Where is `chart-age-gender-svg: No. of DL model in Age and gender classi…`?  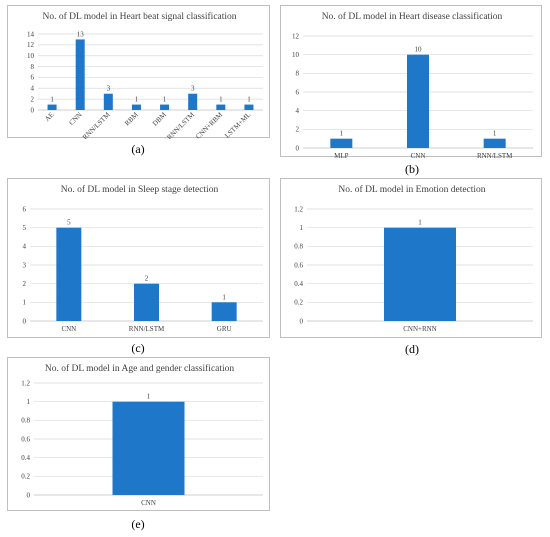
chart-age-gender-svg: No. of DL model in Age and gender classi… is located at coordinates (142, 435).